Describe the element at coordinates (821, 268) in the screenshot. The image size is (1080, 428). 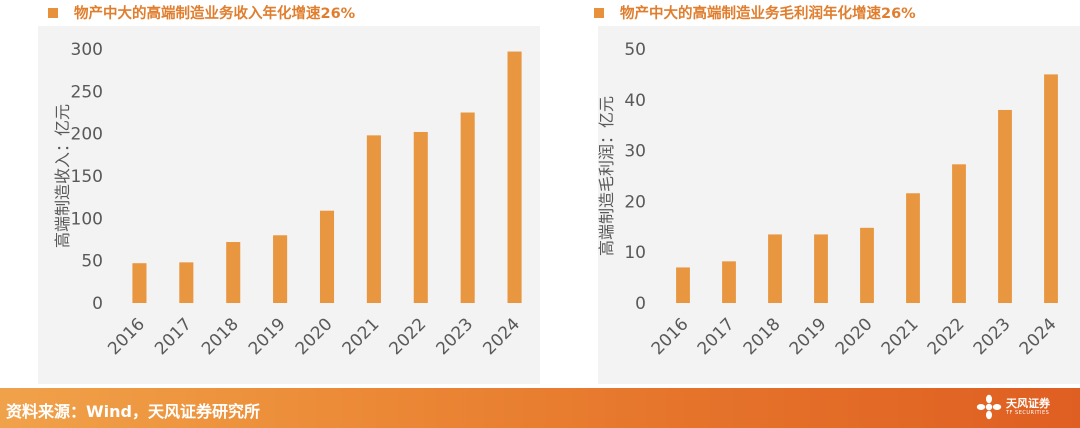
I see `right-bar-2019` at that location.